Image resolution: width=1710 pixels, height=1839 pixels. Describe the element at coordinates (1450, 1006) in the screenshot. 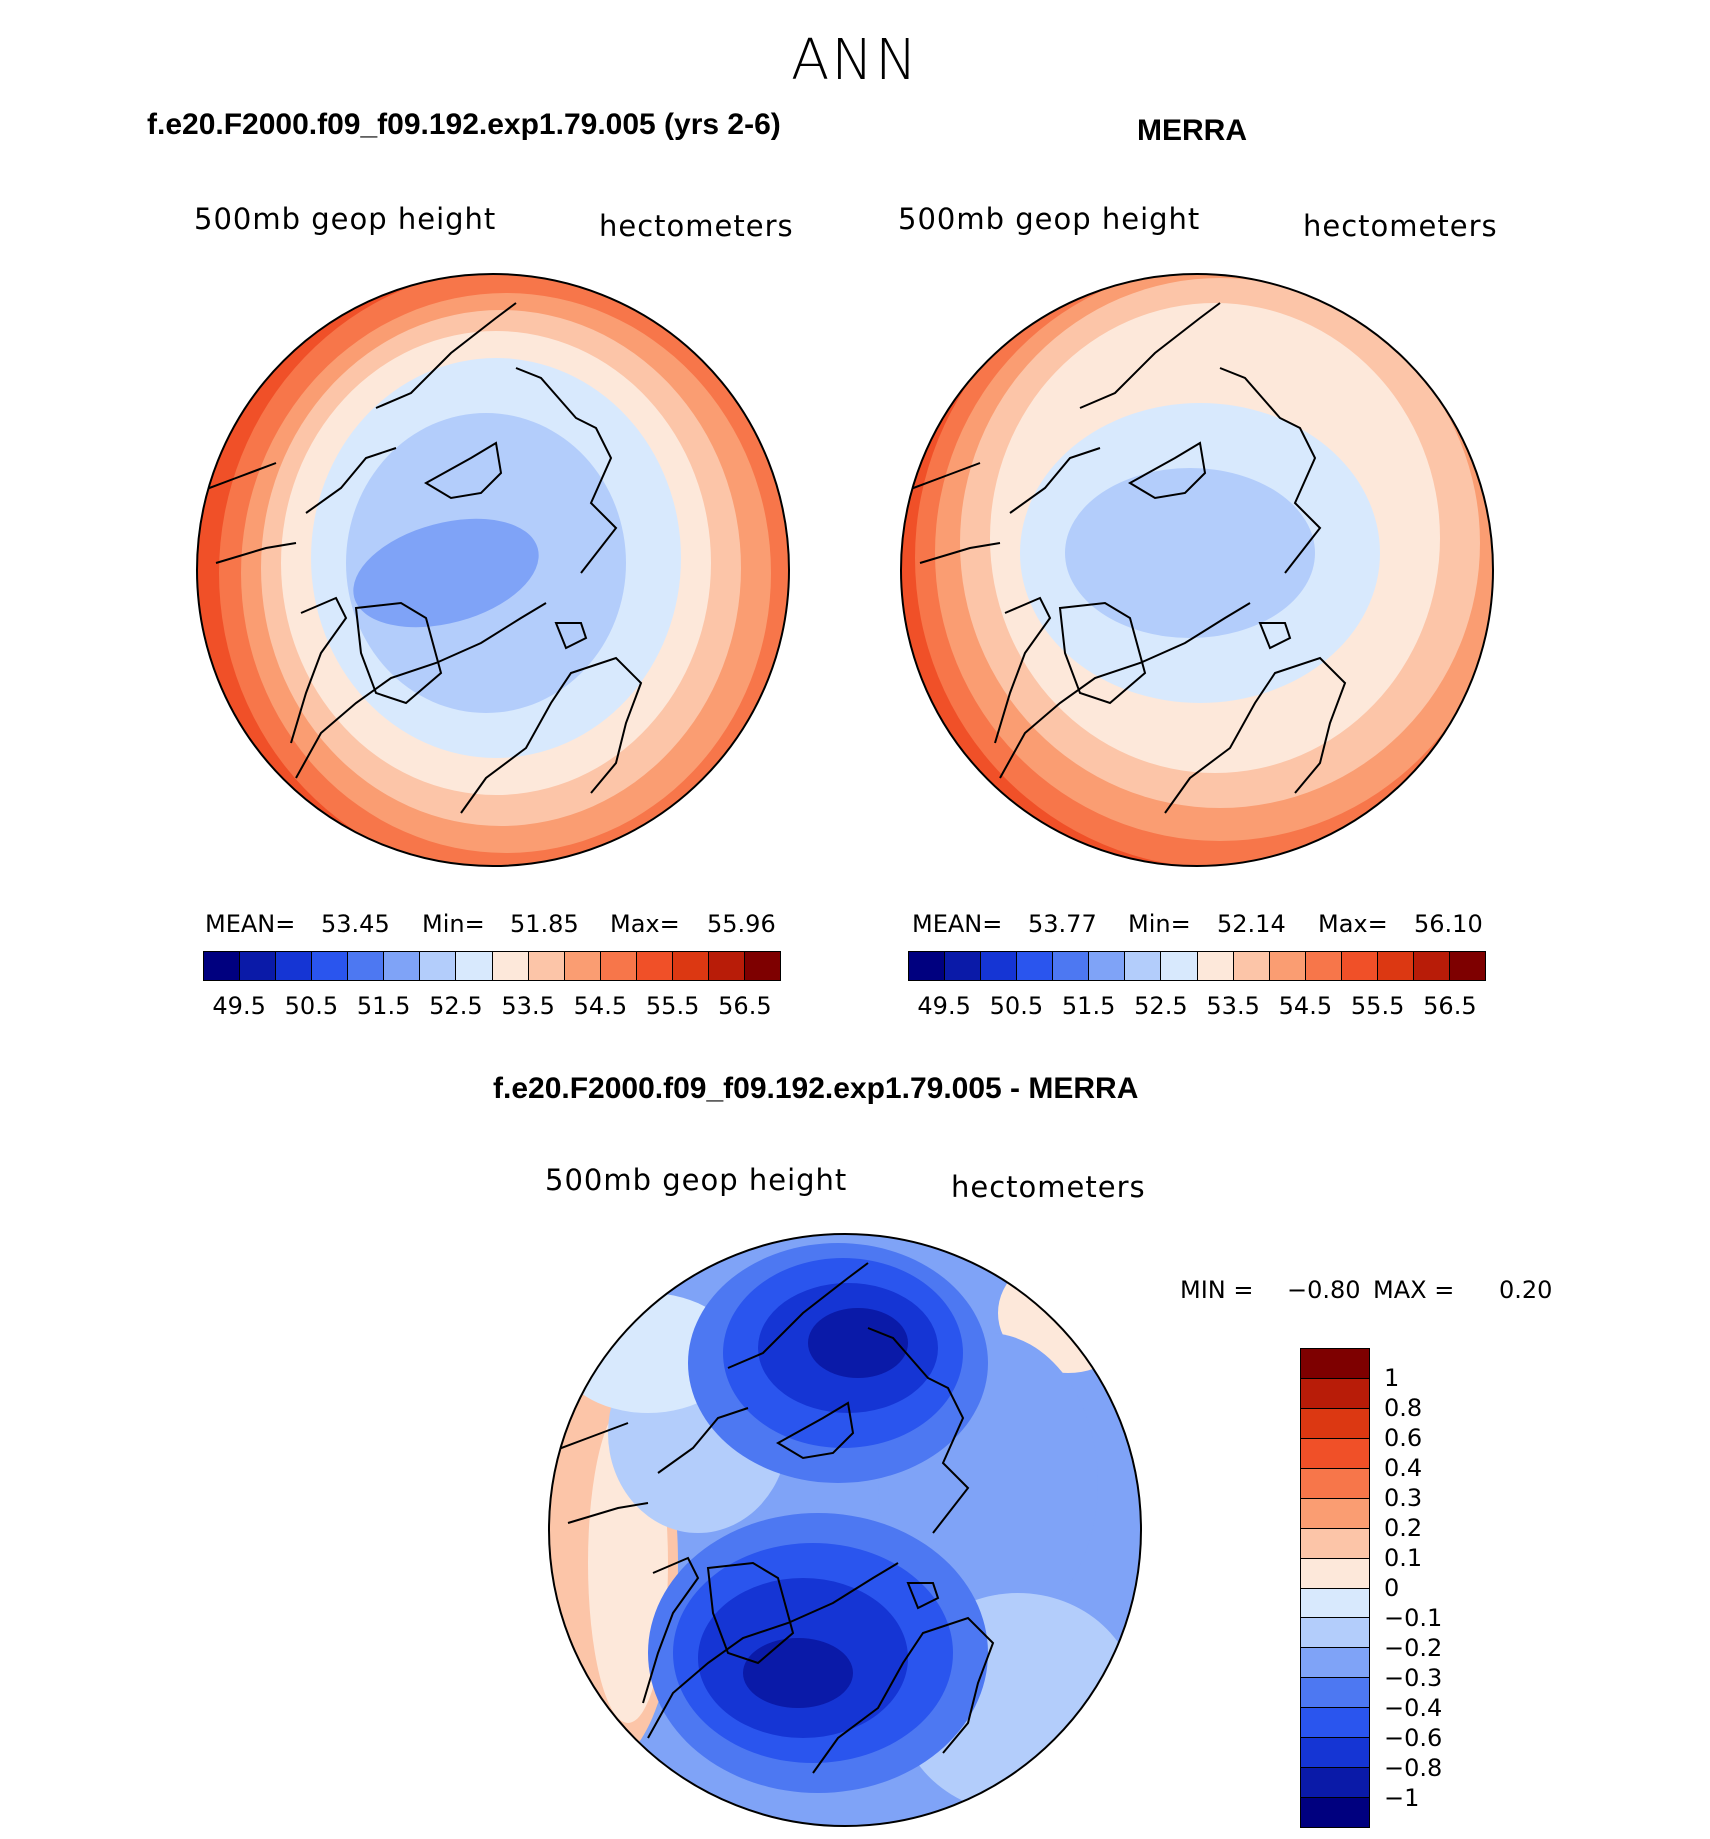

I see `right-colorbar-tick-label: 56.5` at that location.